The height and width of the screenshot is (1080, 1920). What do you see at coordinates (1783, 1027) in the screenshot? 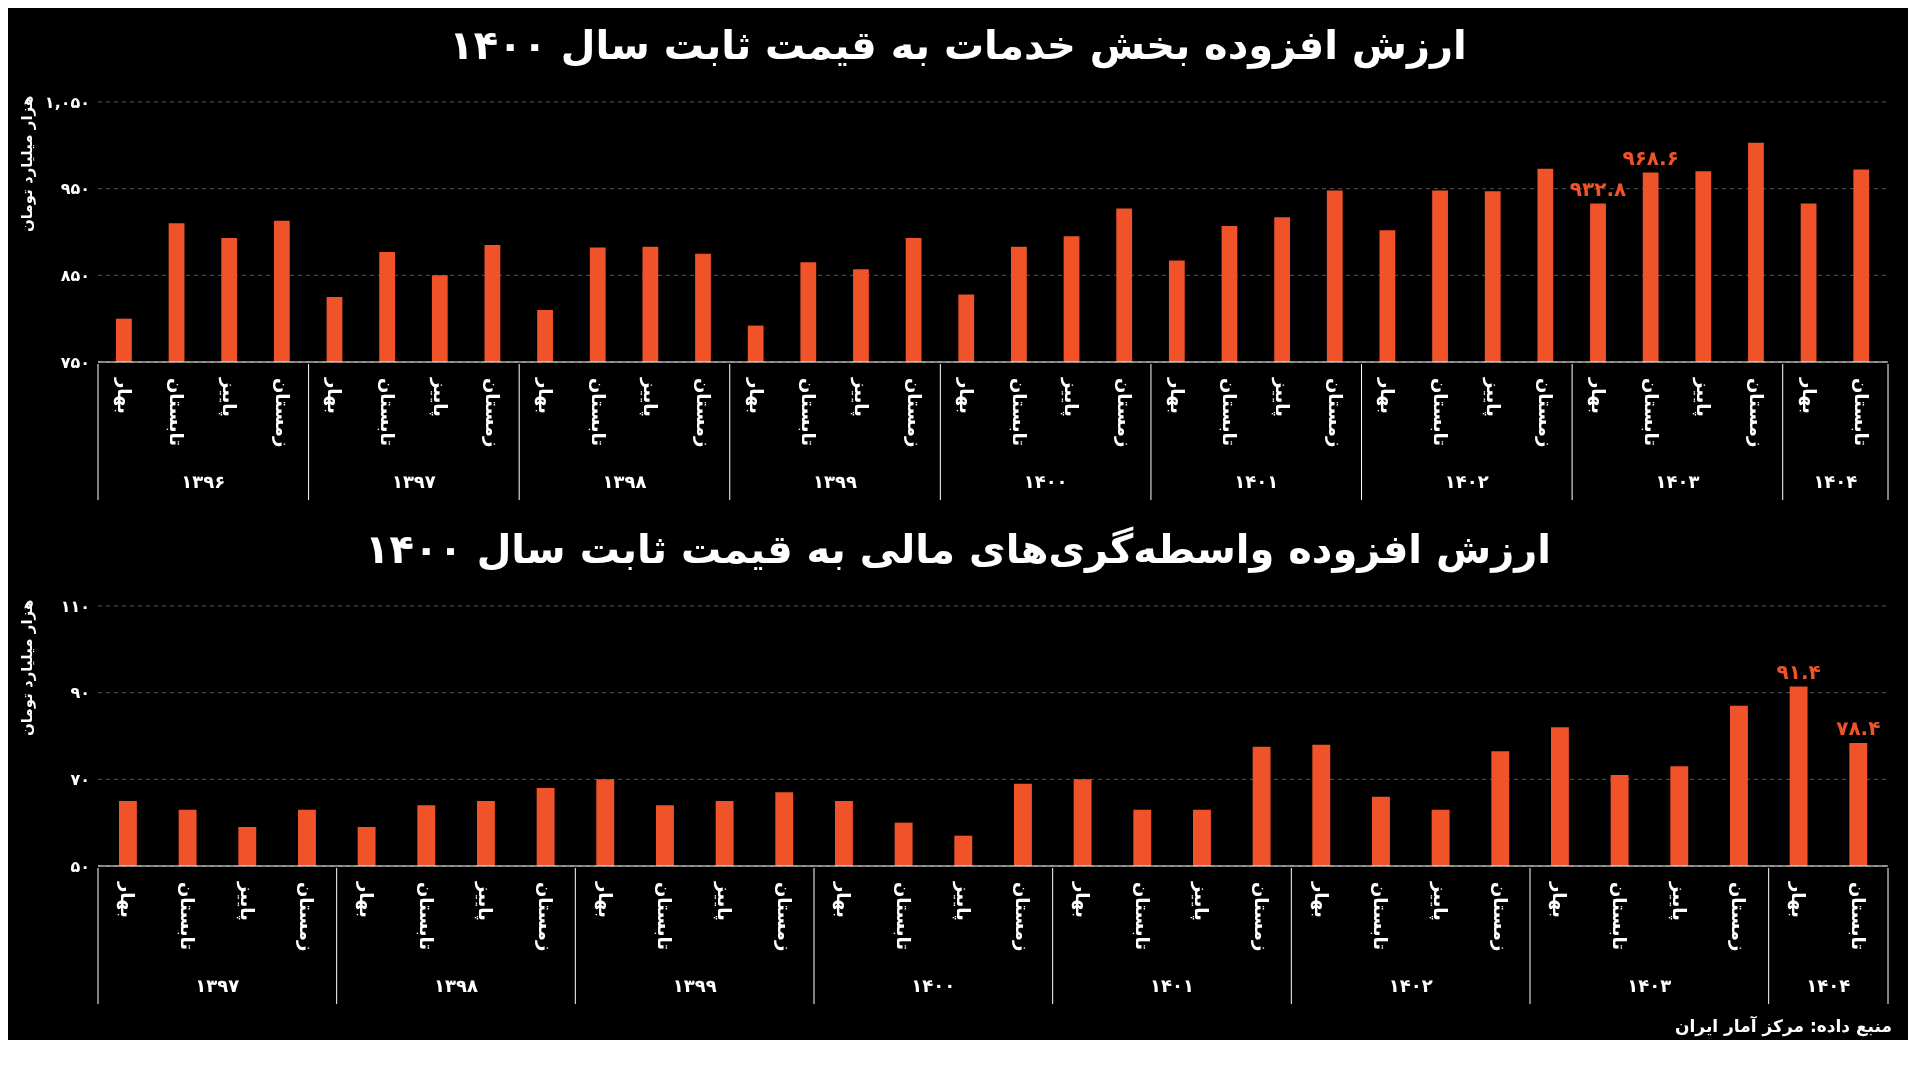
I see `text: منبع داده: مرکز آمار ایران` at bounding box center [1783, 1027].